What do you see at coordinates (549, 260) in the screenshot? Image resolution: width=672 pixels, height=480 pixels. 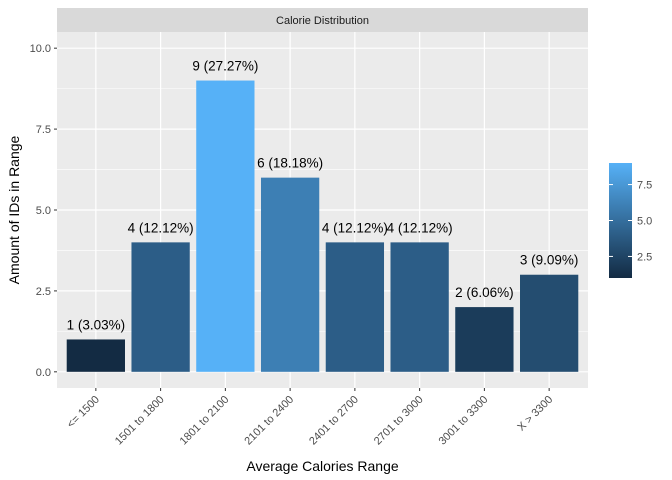 I see `bar-value-label: 3 (9.09%)` at bounding box center [549, 260].